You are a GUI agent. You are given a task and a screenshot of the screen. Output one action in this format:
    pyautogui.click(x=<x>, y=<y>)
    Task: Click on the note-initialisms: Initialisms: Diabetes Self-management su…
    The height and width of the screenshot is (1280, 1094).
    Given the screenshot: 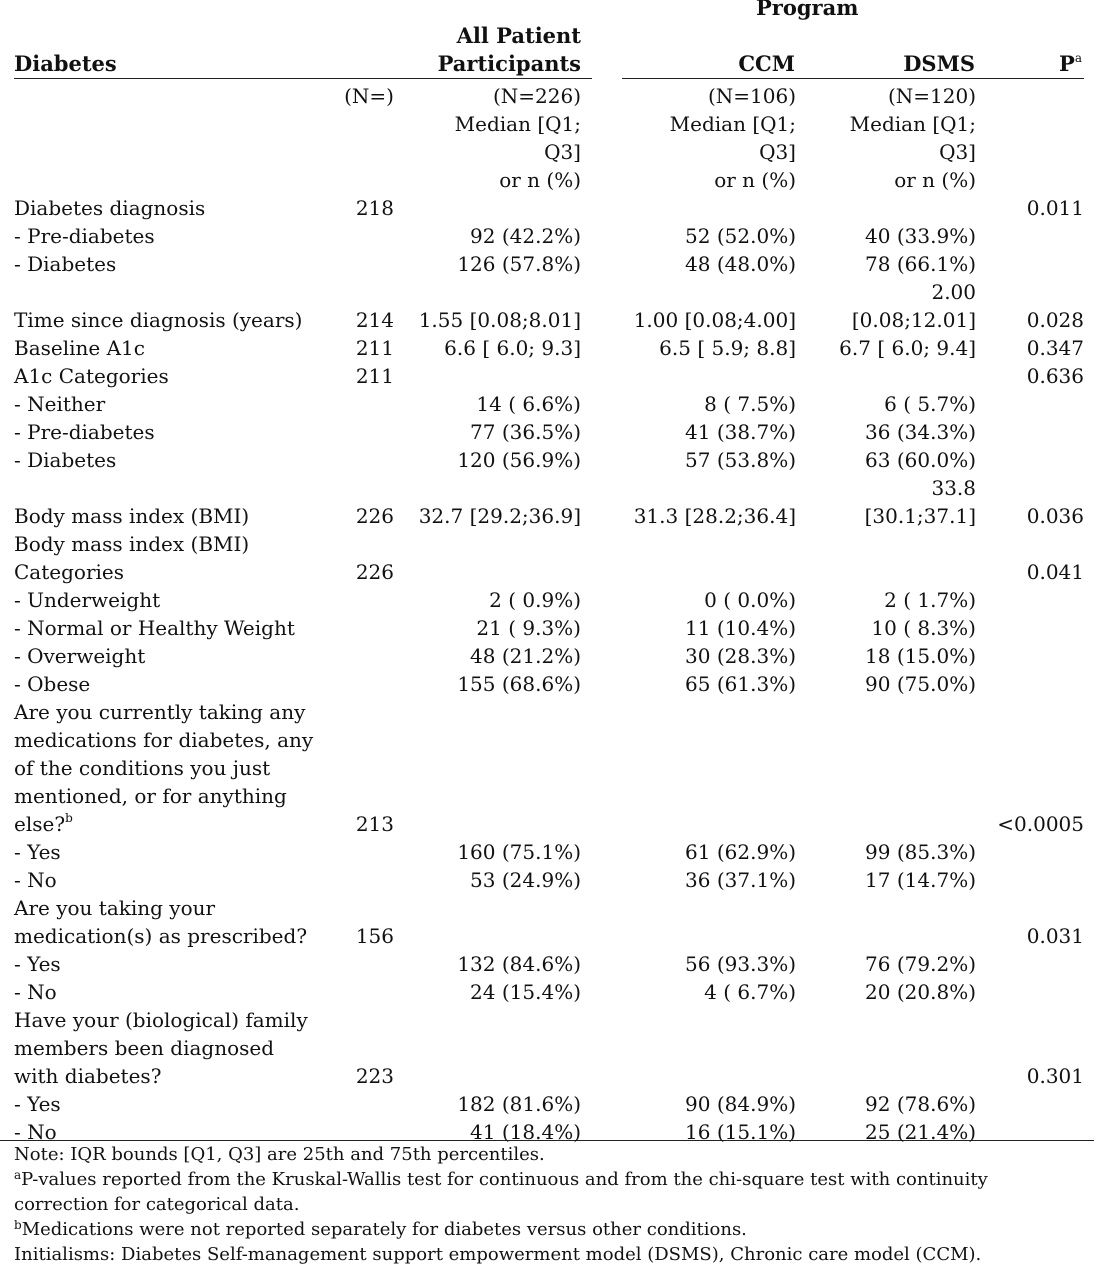 What is the action you would take?
    pyautogui.click(x=498, y=1254)
    